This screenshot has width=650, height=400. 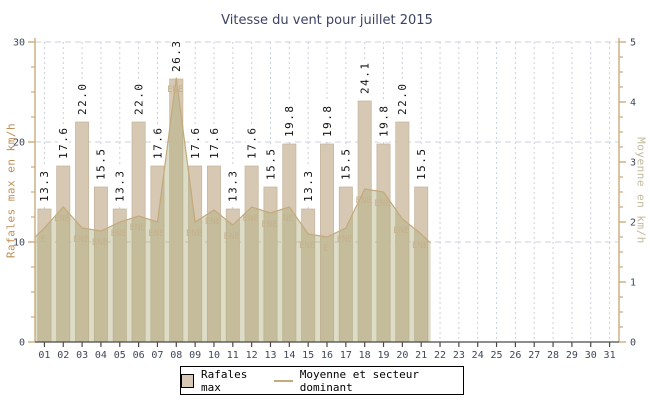 I want to click on svg-text: 5, so click(x=633, y=43).